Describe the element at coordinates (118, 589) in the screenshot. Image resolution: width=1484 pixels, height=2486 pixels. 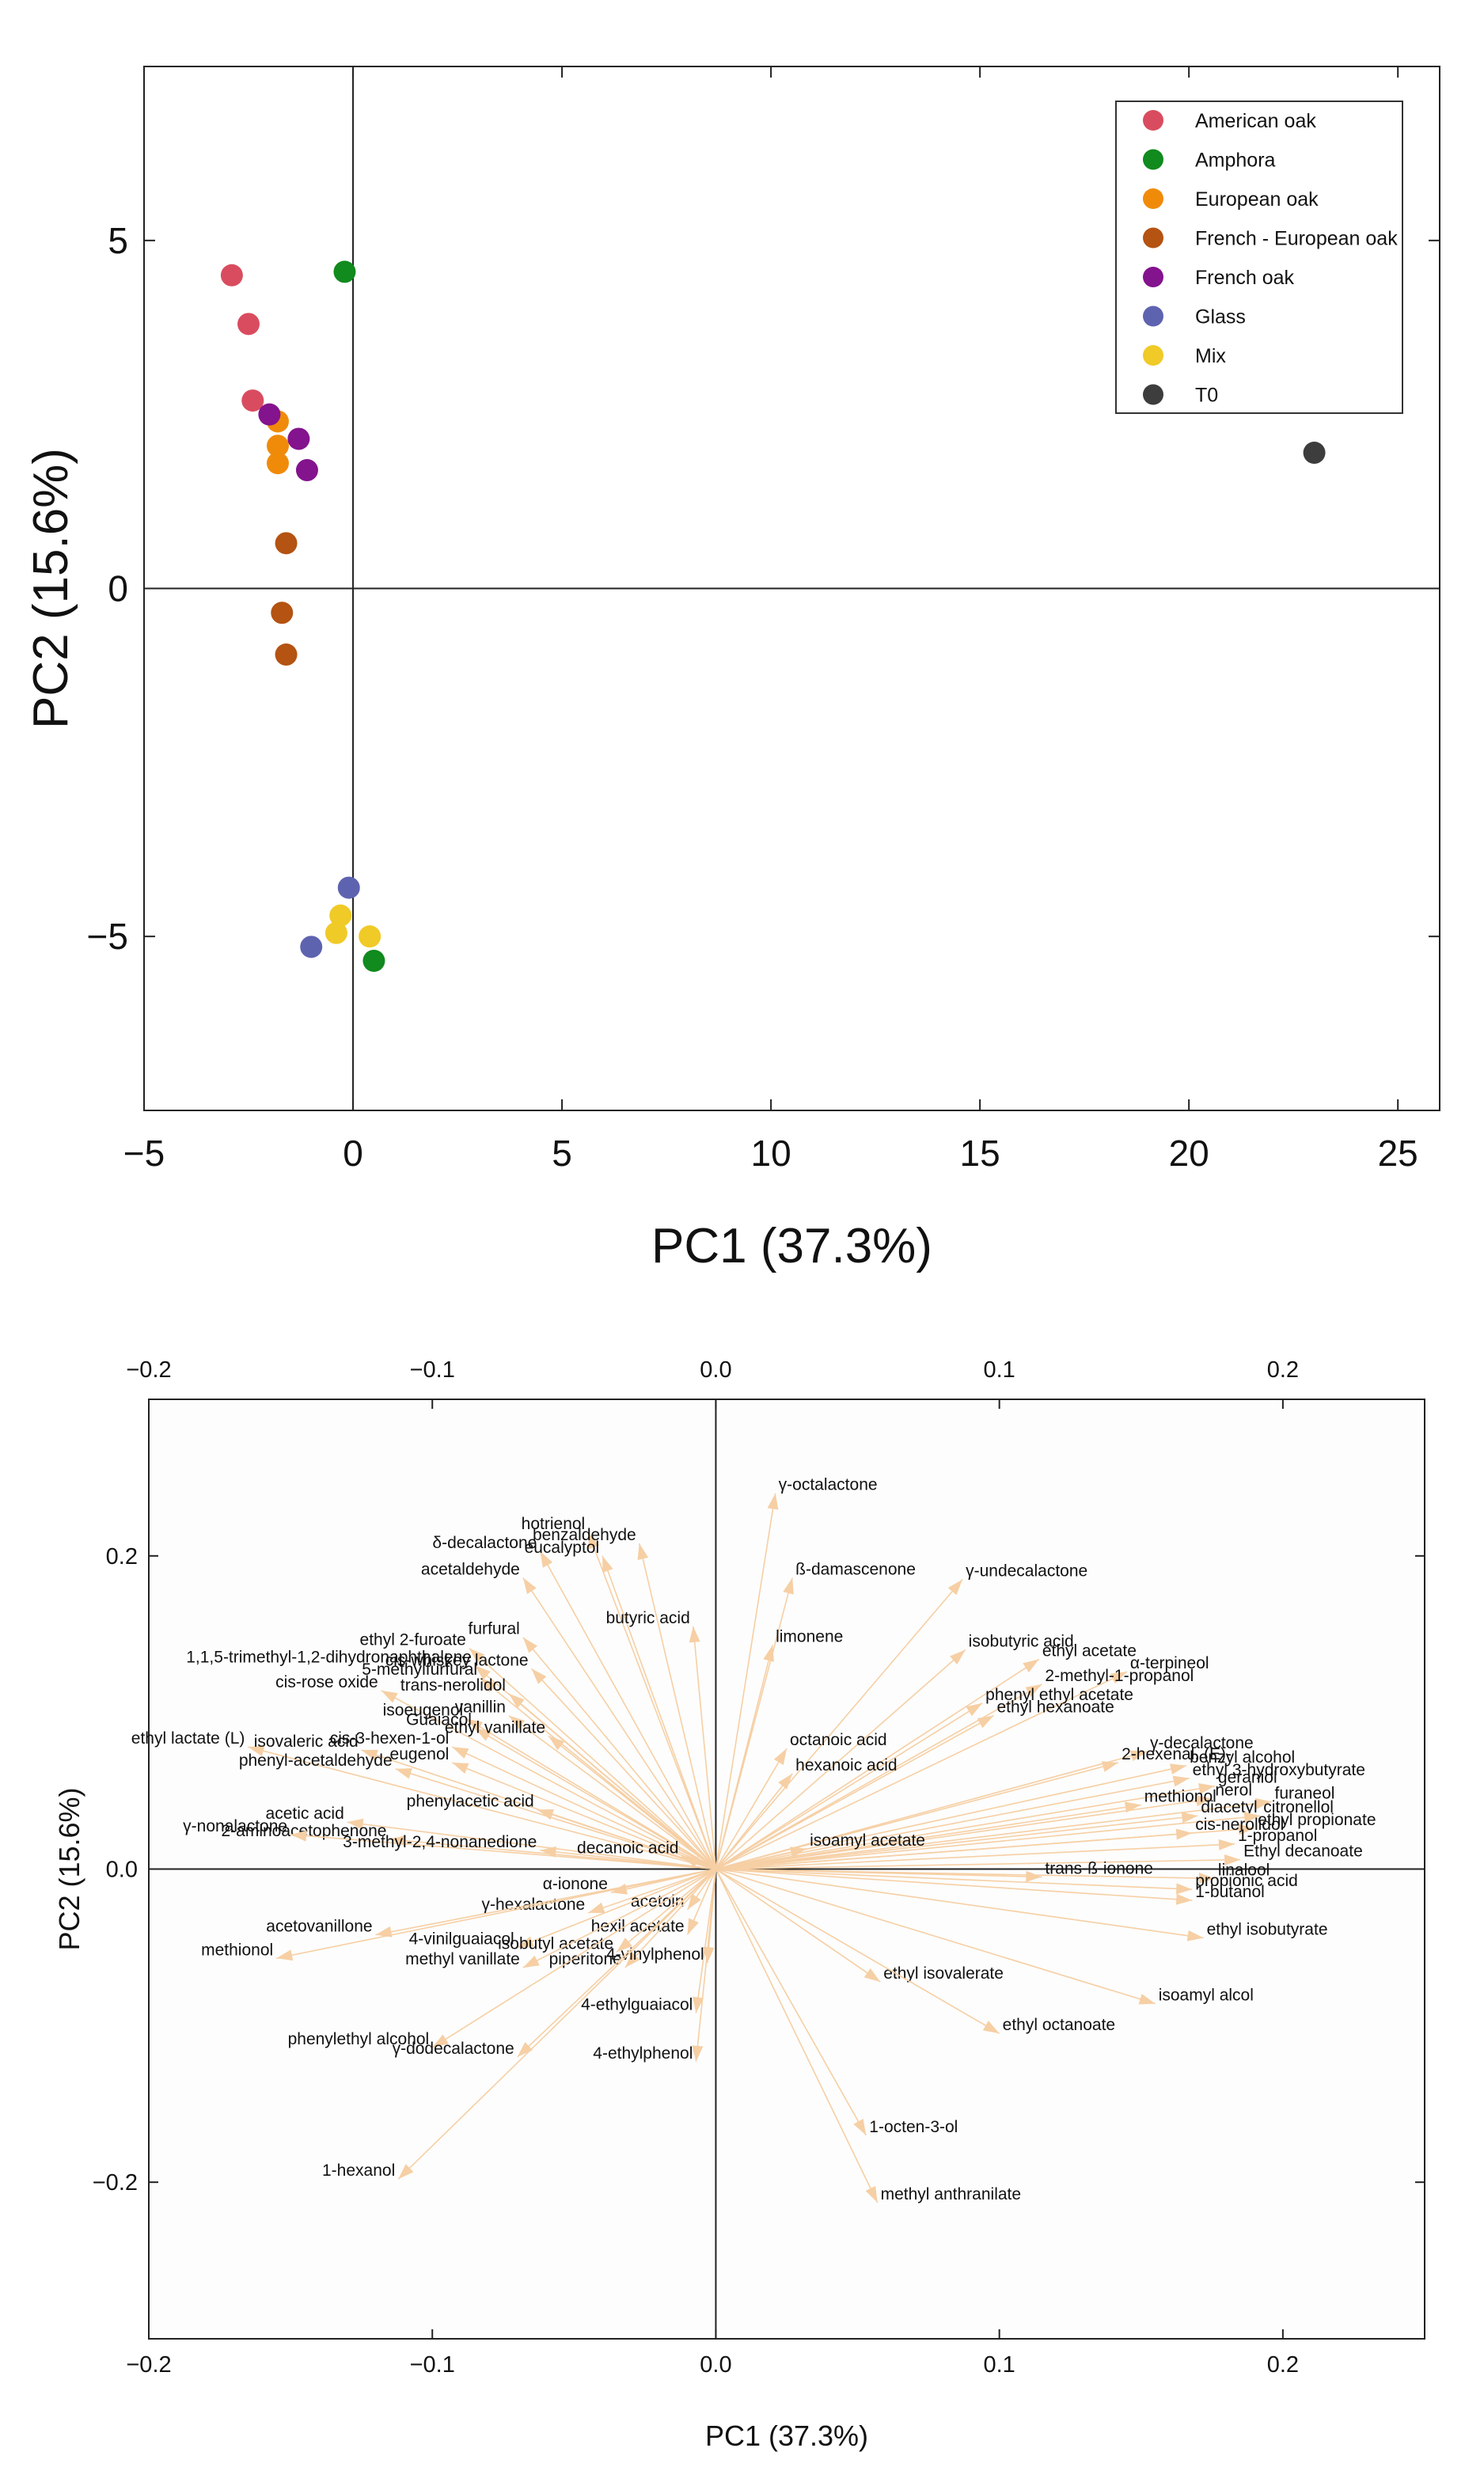
I see `y-tick-label: 0` at that location.